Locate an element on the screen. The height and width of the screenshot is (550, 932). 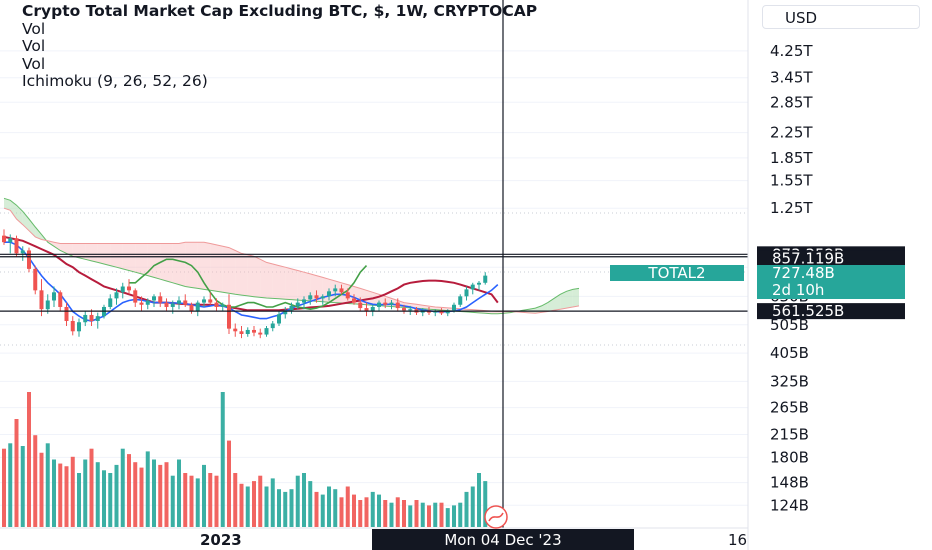
time-axis: 2023 16 Mon 04 Dec '23 is located at coordinates (374, 538).